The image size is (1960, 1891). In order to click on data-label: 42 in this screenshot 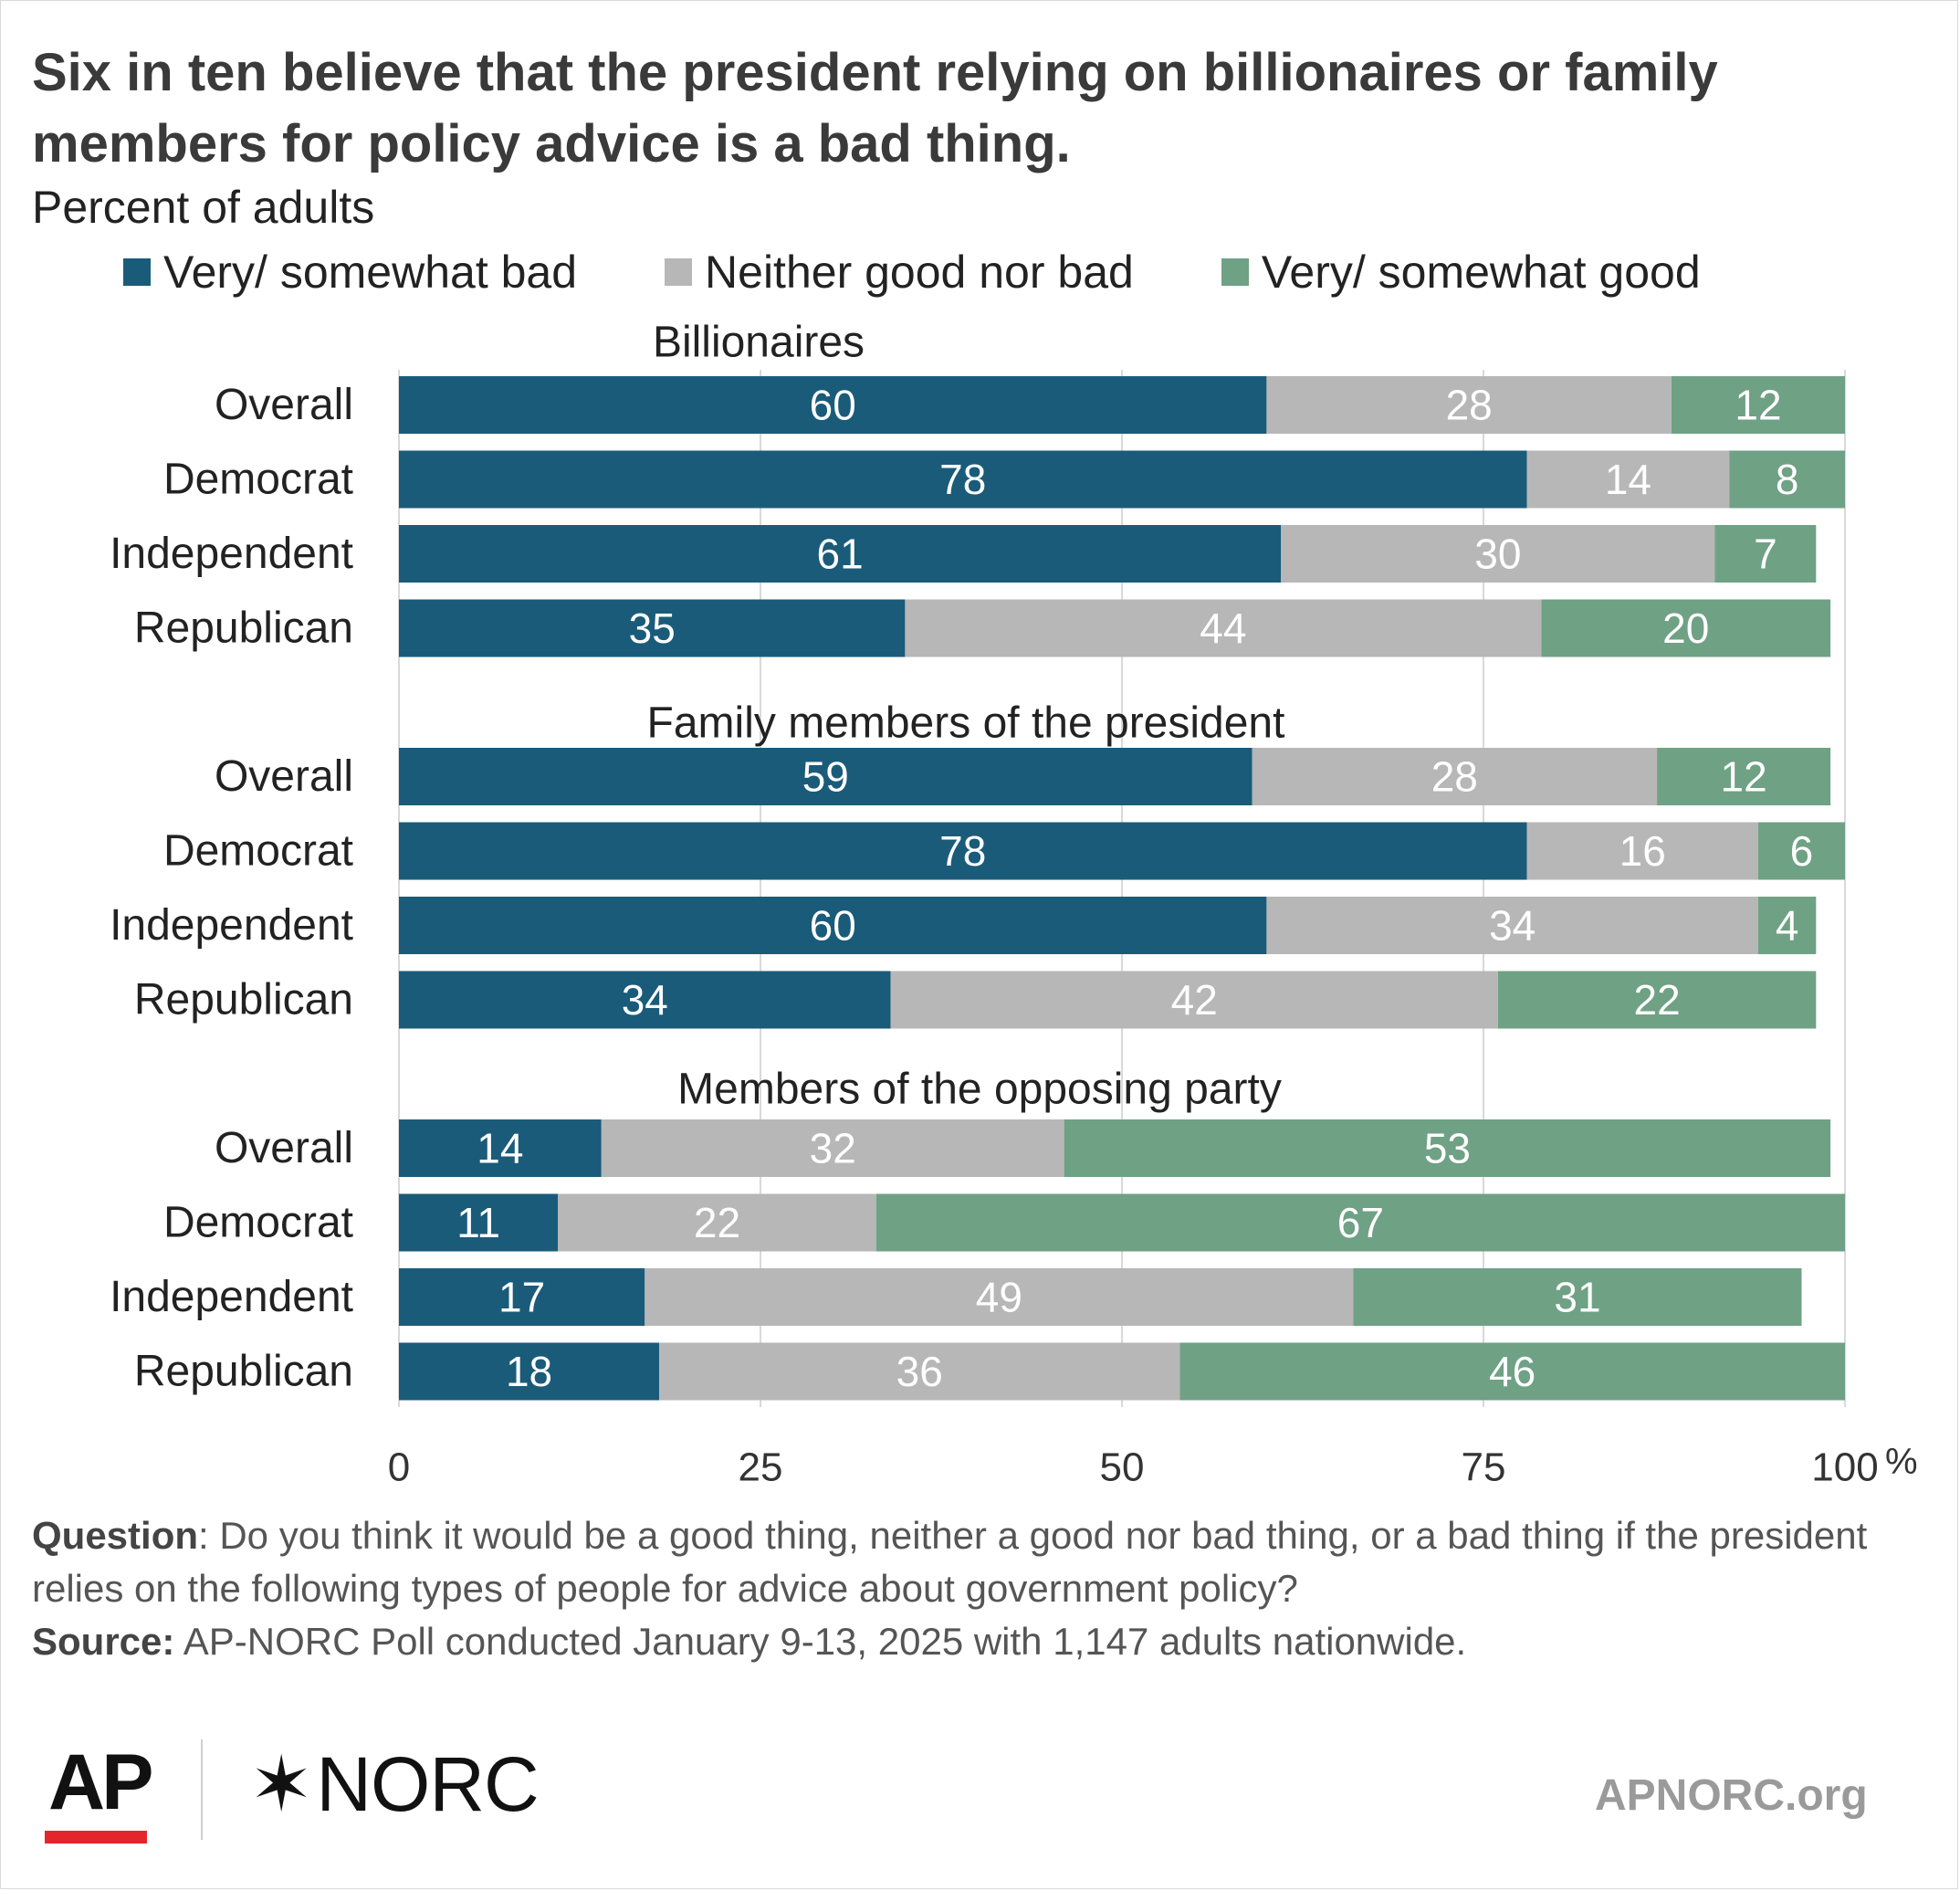, I will do `click(1194, 1000)`.